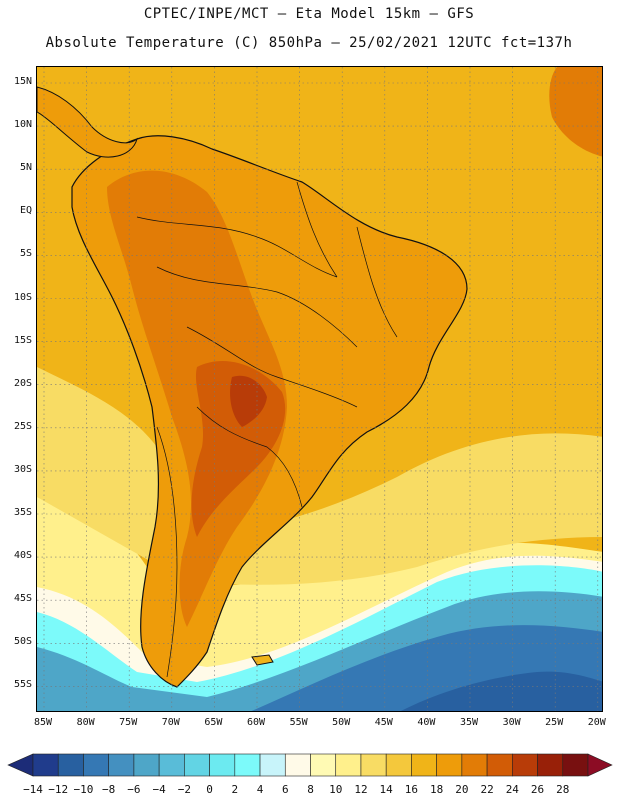  Describe the element at coordinates (22, 469) in the screenshot. I see `latitude-label: 30S` at that location.